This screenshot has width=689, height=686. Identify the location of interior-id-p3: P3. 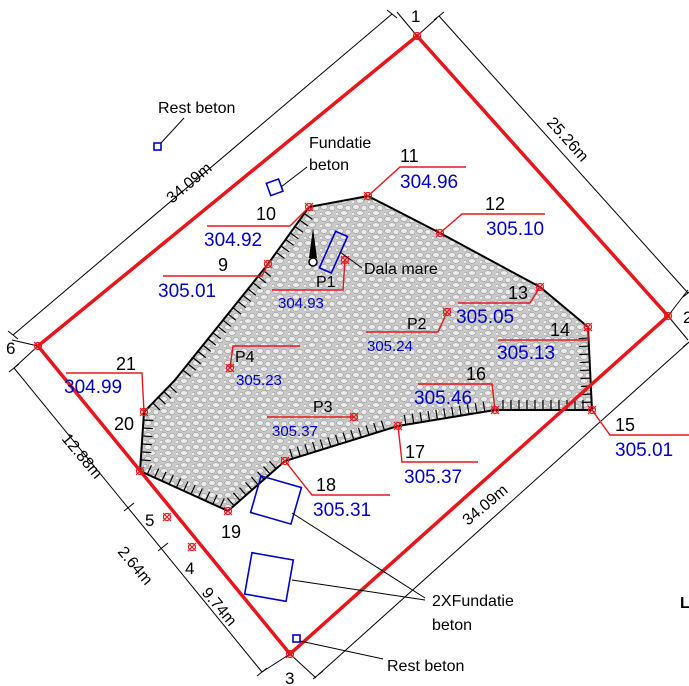
(323, 407).